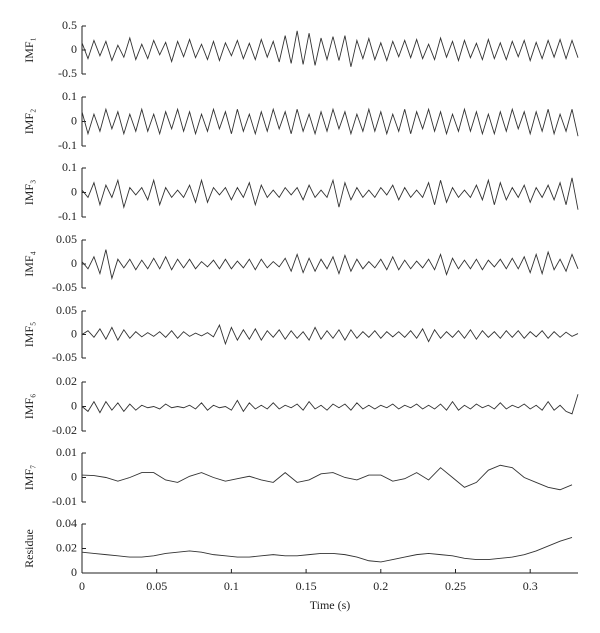 This screenshot has height=633, width=600. What do you see at coordinates (69, 25) in the screenshot?
I see `y-tick-label: 0.5` at bounding box center [69, 25].